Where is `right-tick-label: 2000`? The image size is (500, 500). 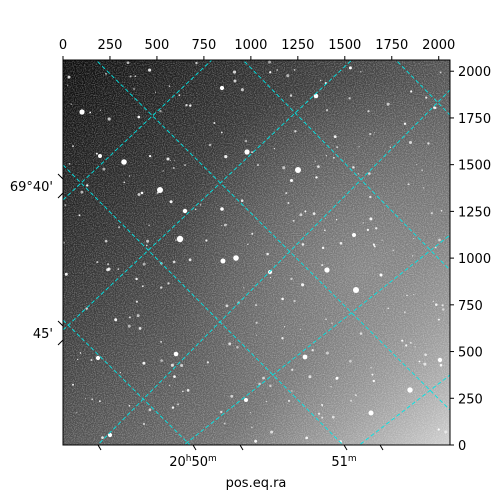 right-tick-label: 2000 is located at coordinates (474, 72).